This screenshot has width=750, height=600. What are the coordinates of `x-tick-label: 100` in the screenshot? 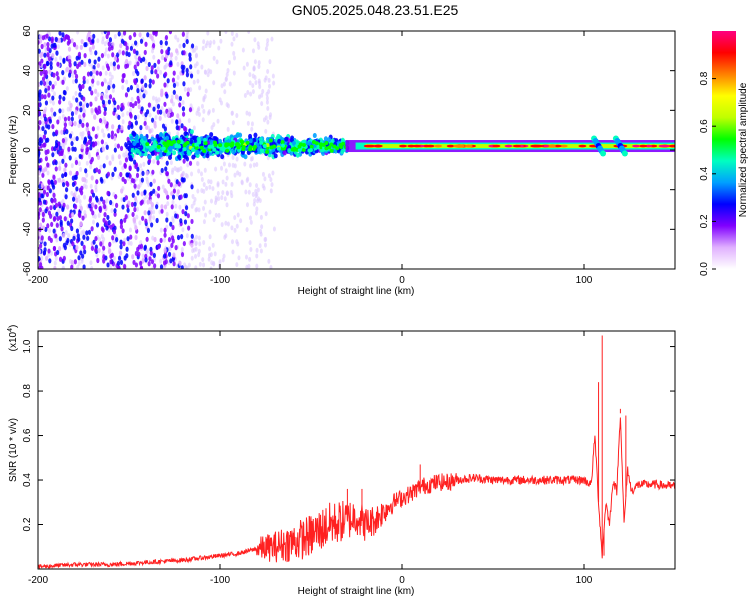 It's located at (584, 580).